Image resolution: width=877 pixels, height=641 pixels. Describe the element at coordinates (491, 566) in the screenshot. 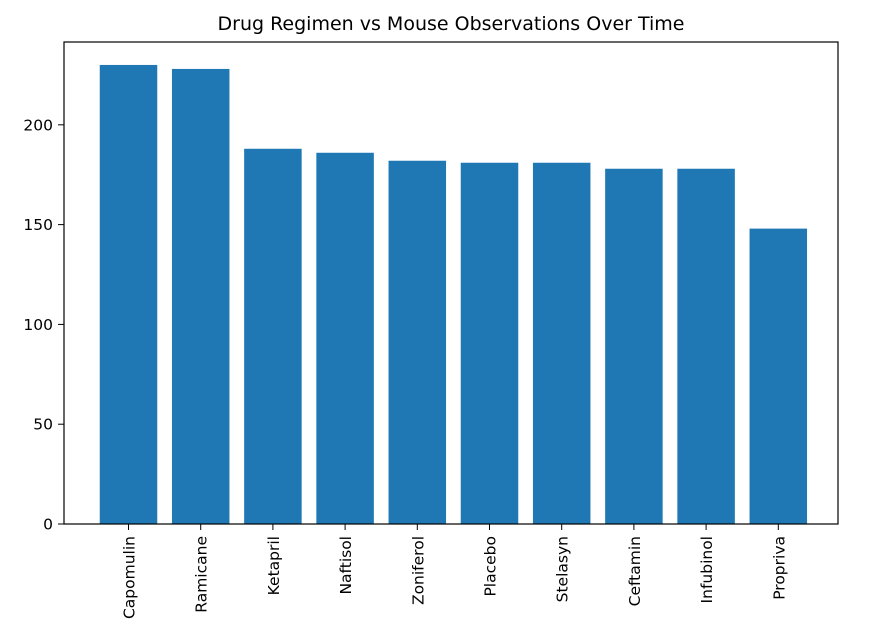

I see `x-tick-label: Placebo` at that location.